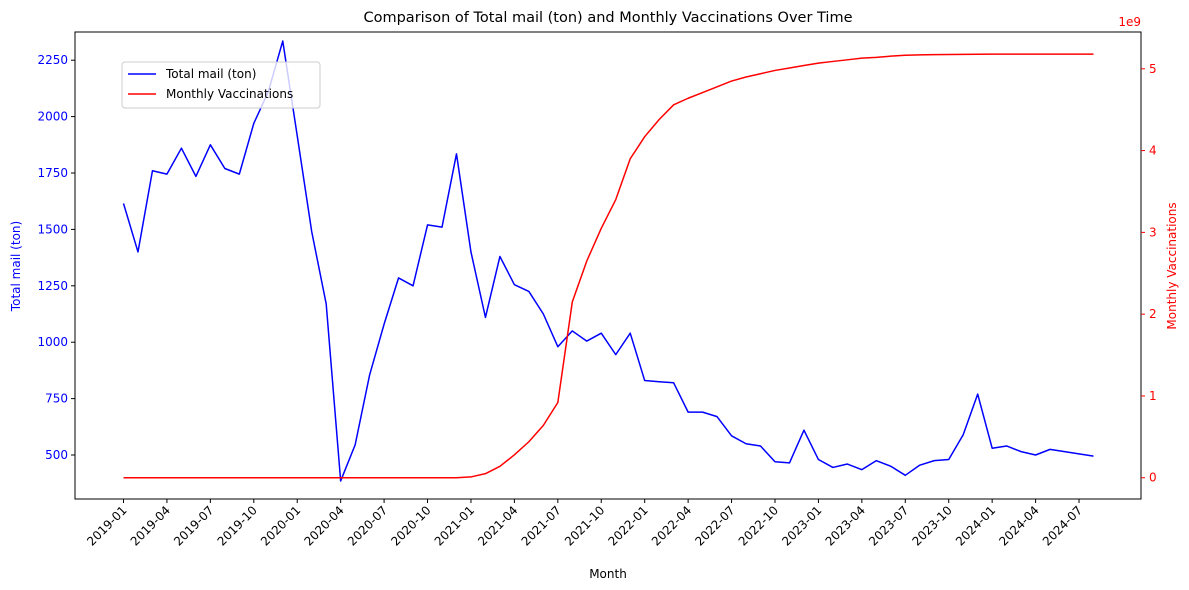  I want to click on y-left-tick-label: 1750, so click(52, 173).